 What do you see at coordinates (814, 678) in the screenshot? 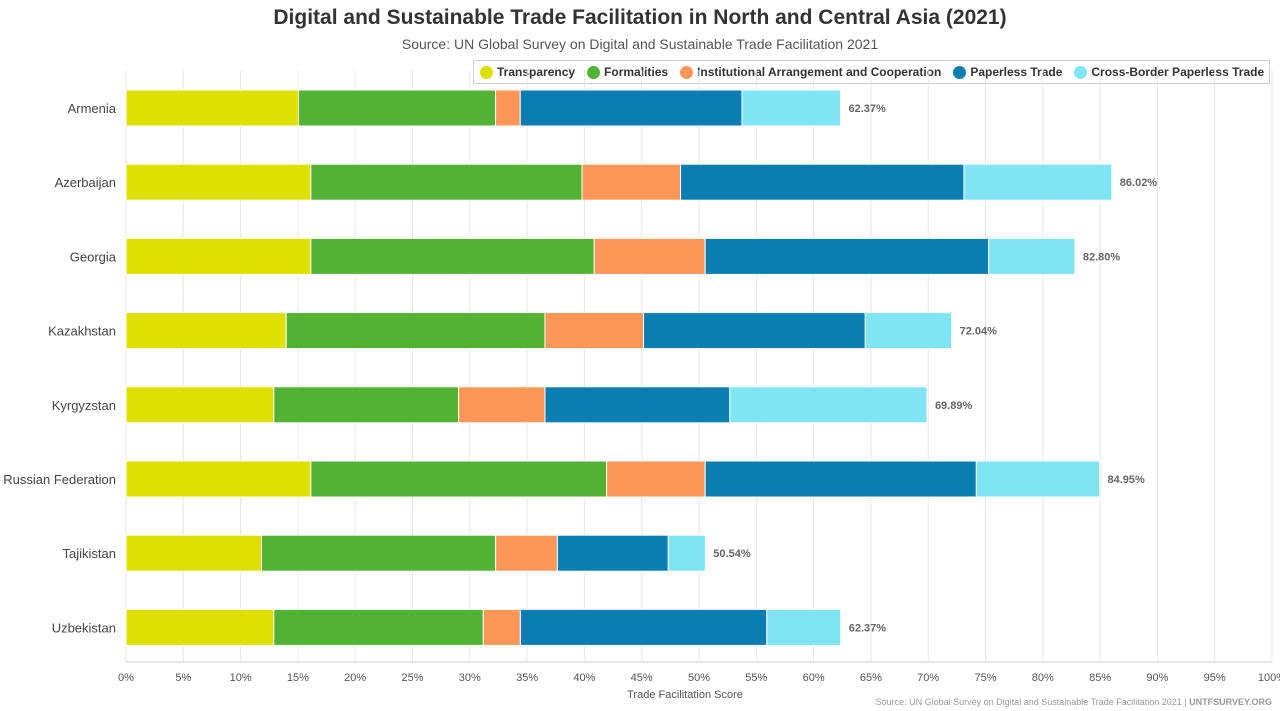
I see `x-tick-label: 60%` at bounding box center [814, 678].